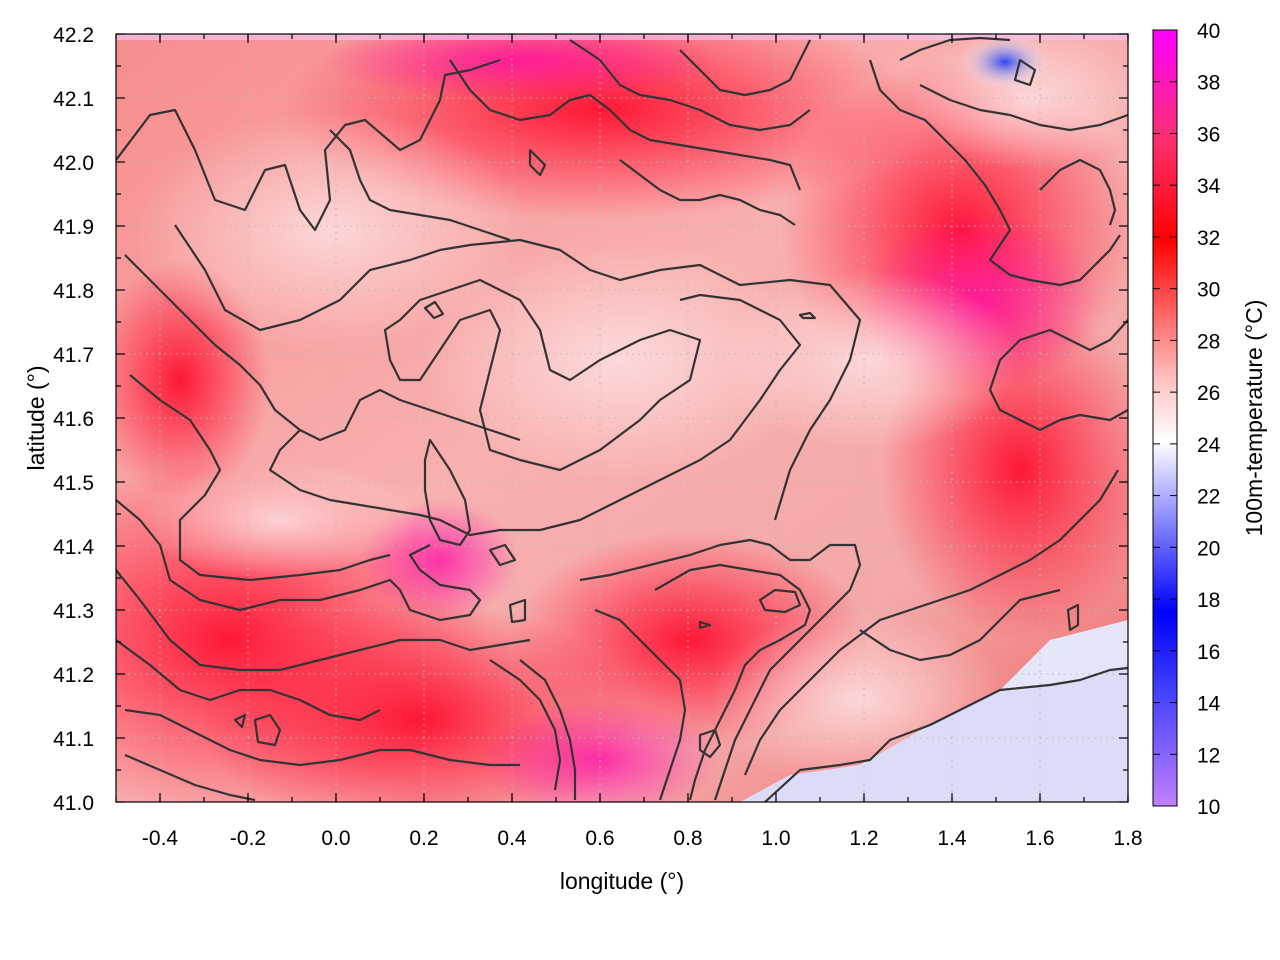 The width and height of the screenshot is (1280, 960). I want to click on x-axis-tick-labels: -0.4 -0.2 0.0 0.2 0.4 0.6 0.8 1.0 1.2 1.4 1.6 1.8, so click(642, 838).